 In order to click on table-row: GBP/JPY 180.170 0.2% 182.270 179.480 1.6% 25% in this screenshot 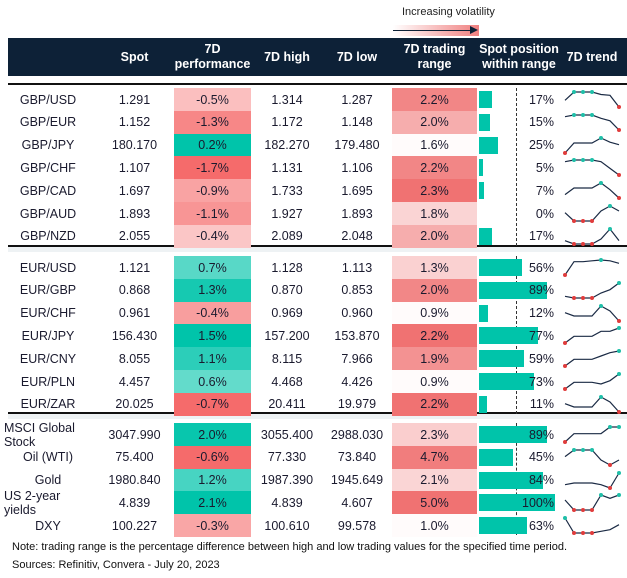, I will do `click(313, 145)`.